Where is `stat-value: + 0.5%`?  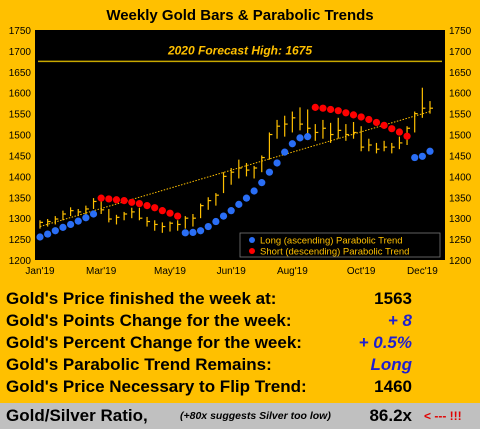
stat-value: + 0.5% is located at coordinates (385, 342).